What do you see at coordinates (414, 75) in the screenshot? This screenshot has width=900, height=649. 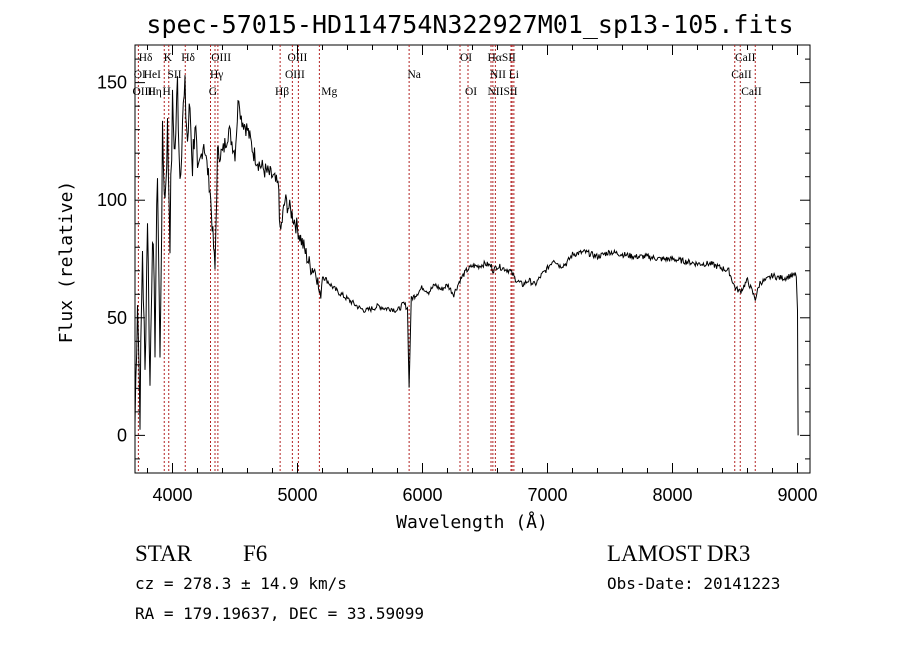 I see `marker-label: Na` at bounding box center [414, 75].